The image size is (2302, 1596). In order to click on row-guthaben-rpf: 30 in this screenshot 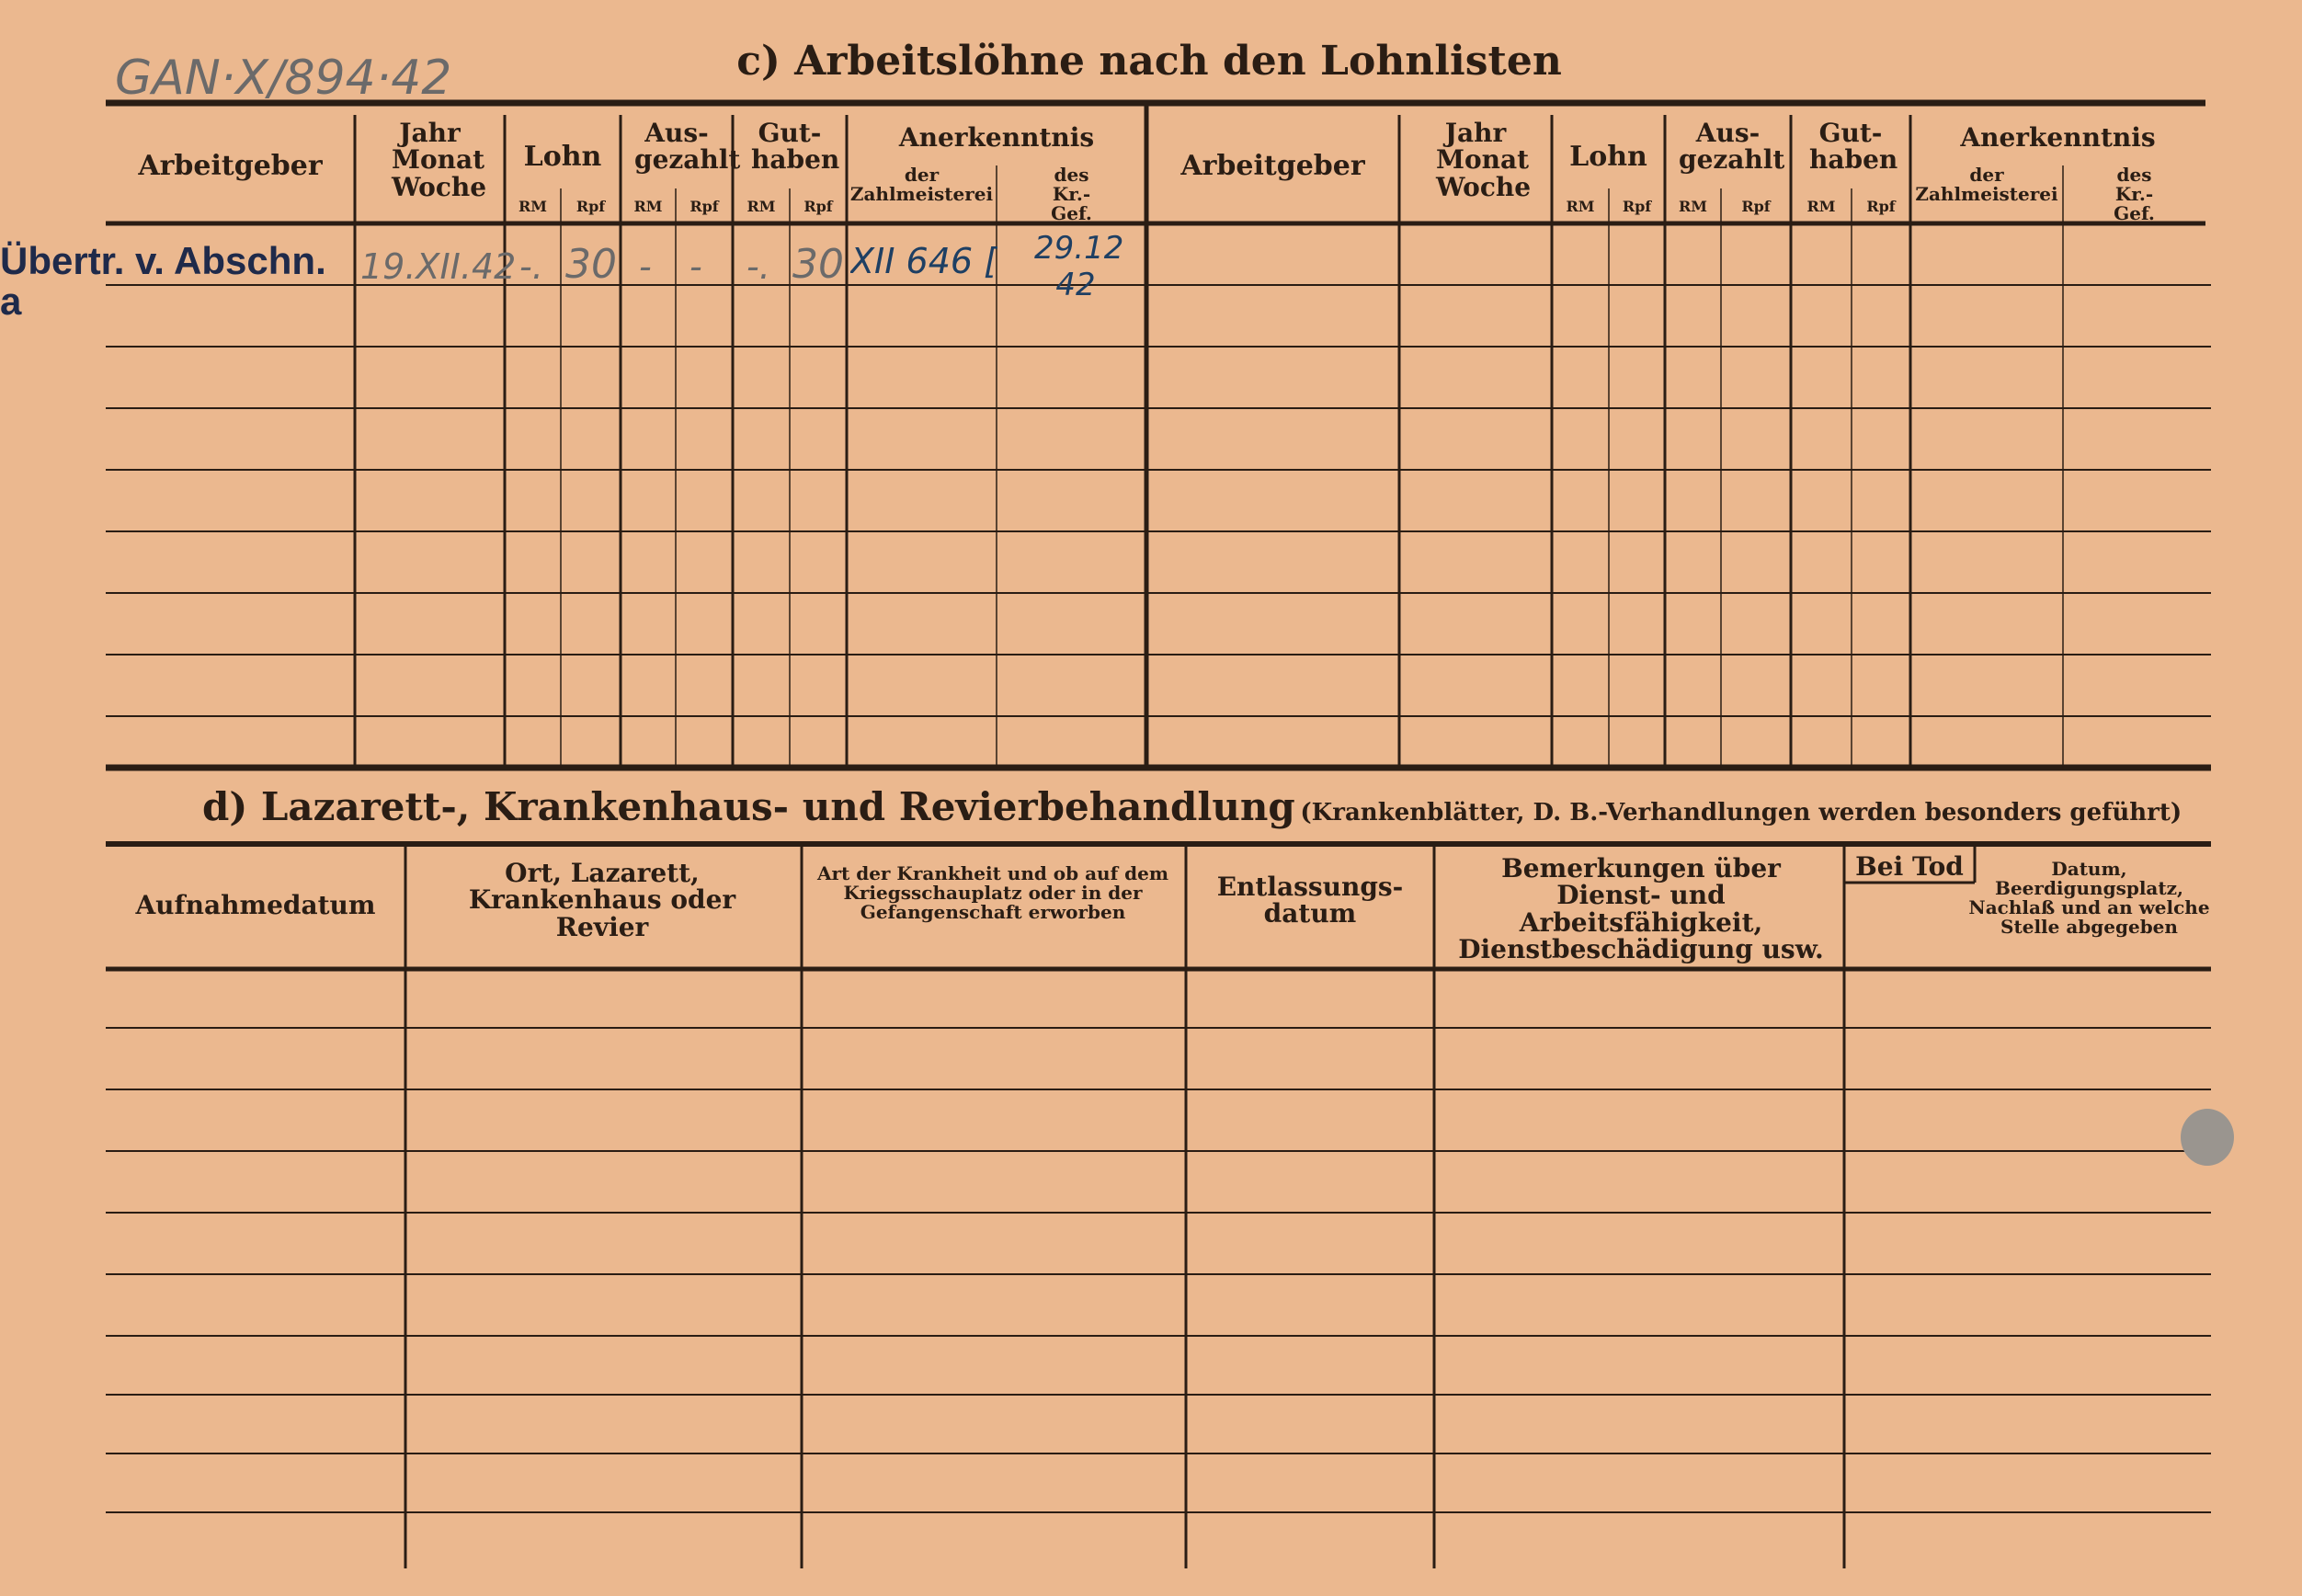, I will do `click(818, 264)`.